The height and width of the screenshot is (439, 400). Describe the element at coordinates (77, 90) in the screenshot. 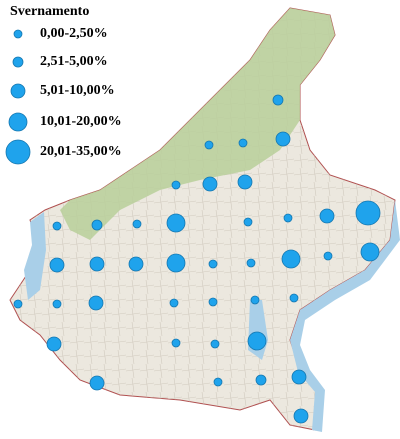

I see `legend-label: 5,01-10,00%` at that location.